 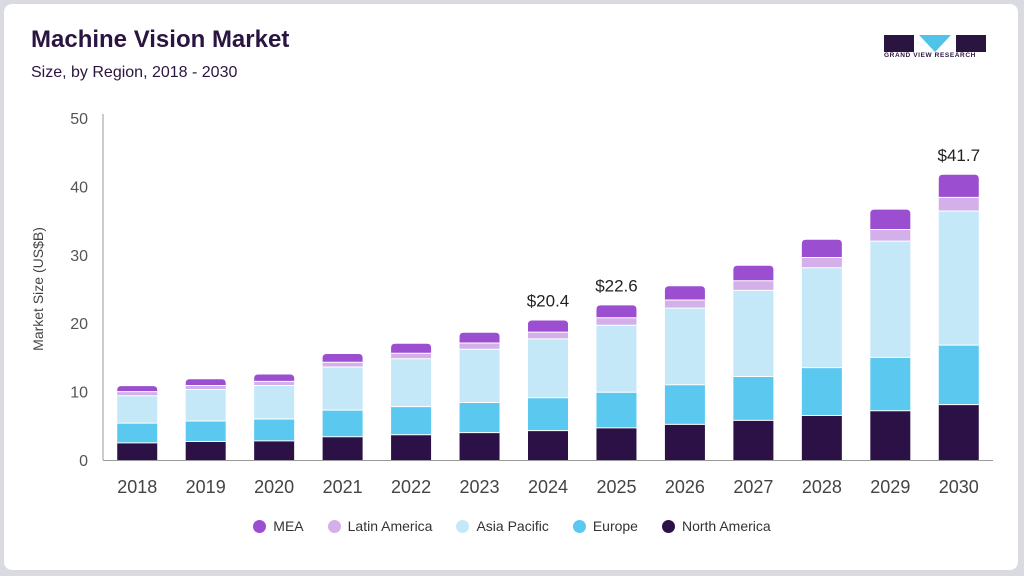 What do you see at coordinates (616, 487) in the screenshot?
I see `x-tick-label: 2025` at bounding box center [616, 487].